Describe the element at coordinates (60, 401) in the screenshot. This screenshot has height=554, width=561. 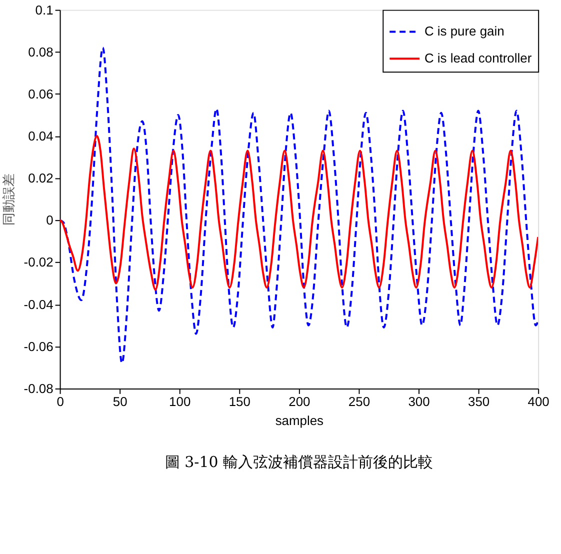
I see `x-tick-label: 0` at that location.